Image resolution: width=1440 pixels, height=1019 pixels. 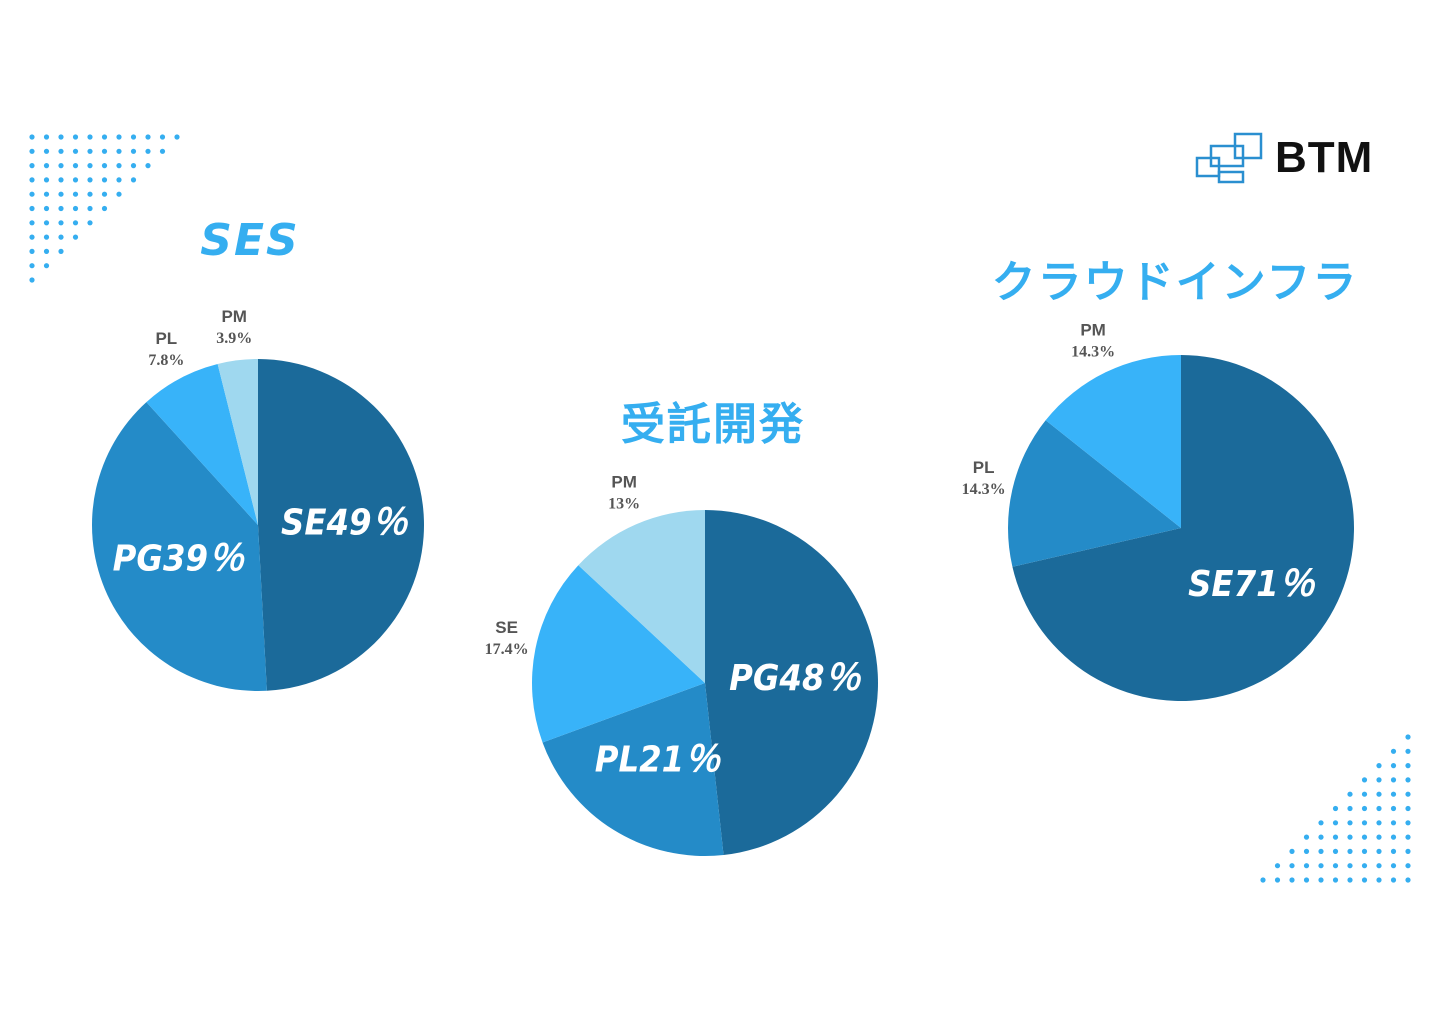 I want to click on slice-value-label: 17.4%, so click(x=507, y=649).